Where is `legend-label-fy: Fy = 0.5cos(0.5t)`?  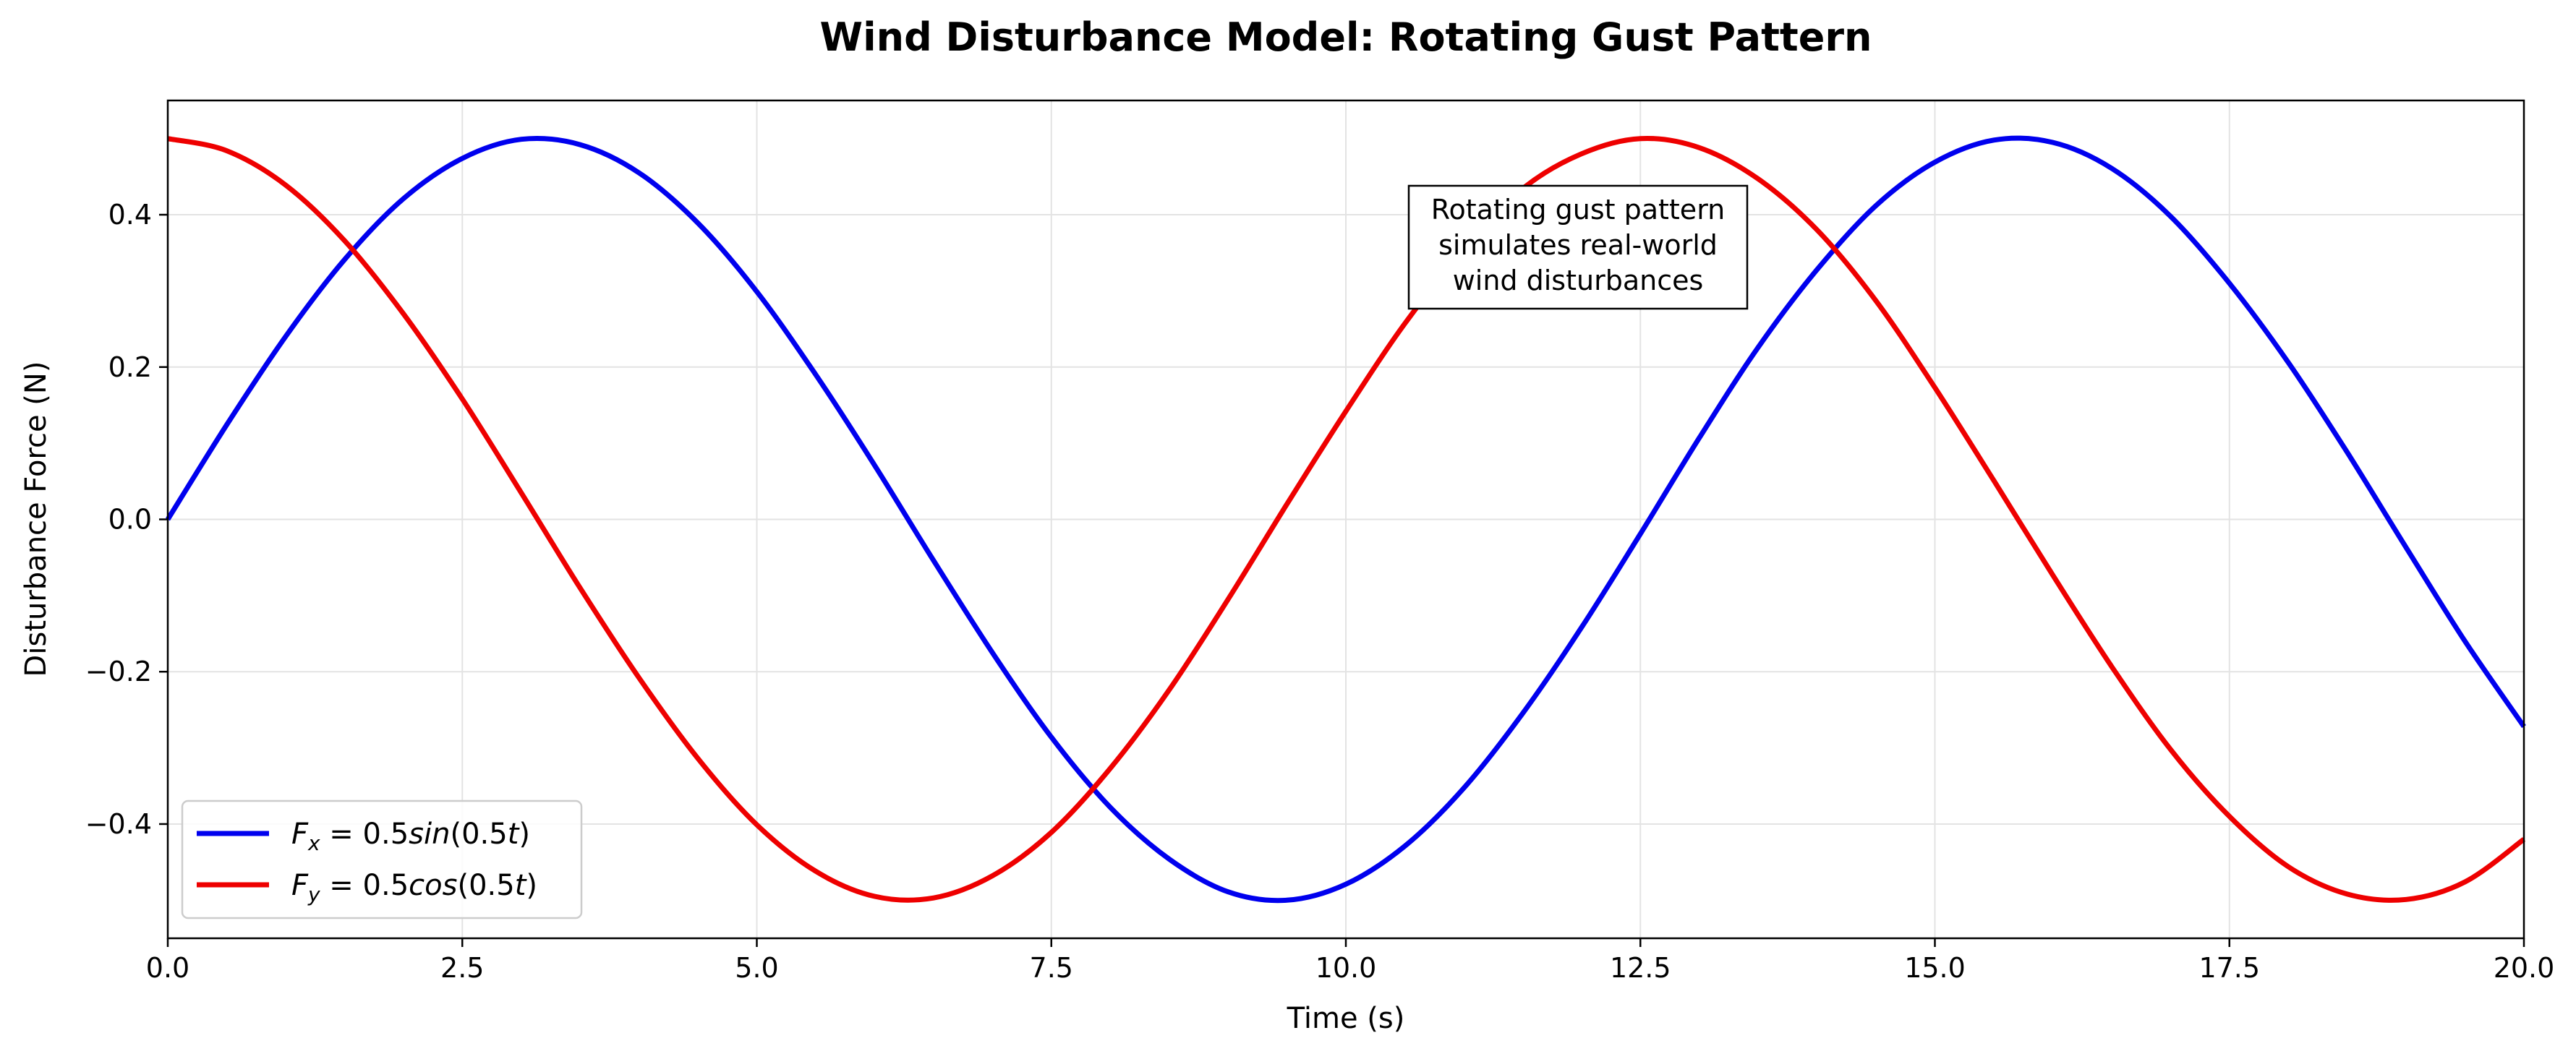
legend-label-fy: Fy = 0.5cos(0.5t) is located at coordinates (414, 887).